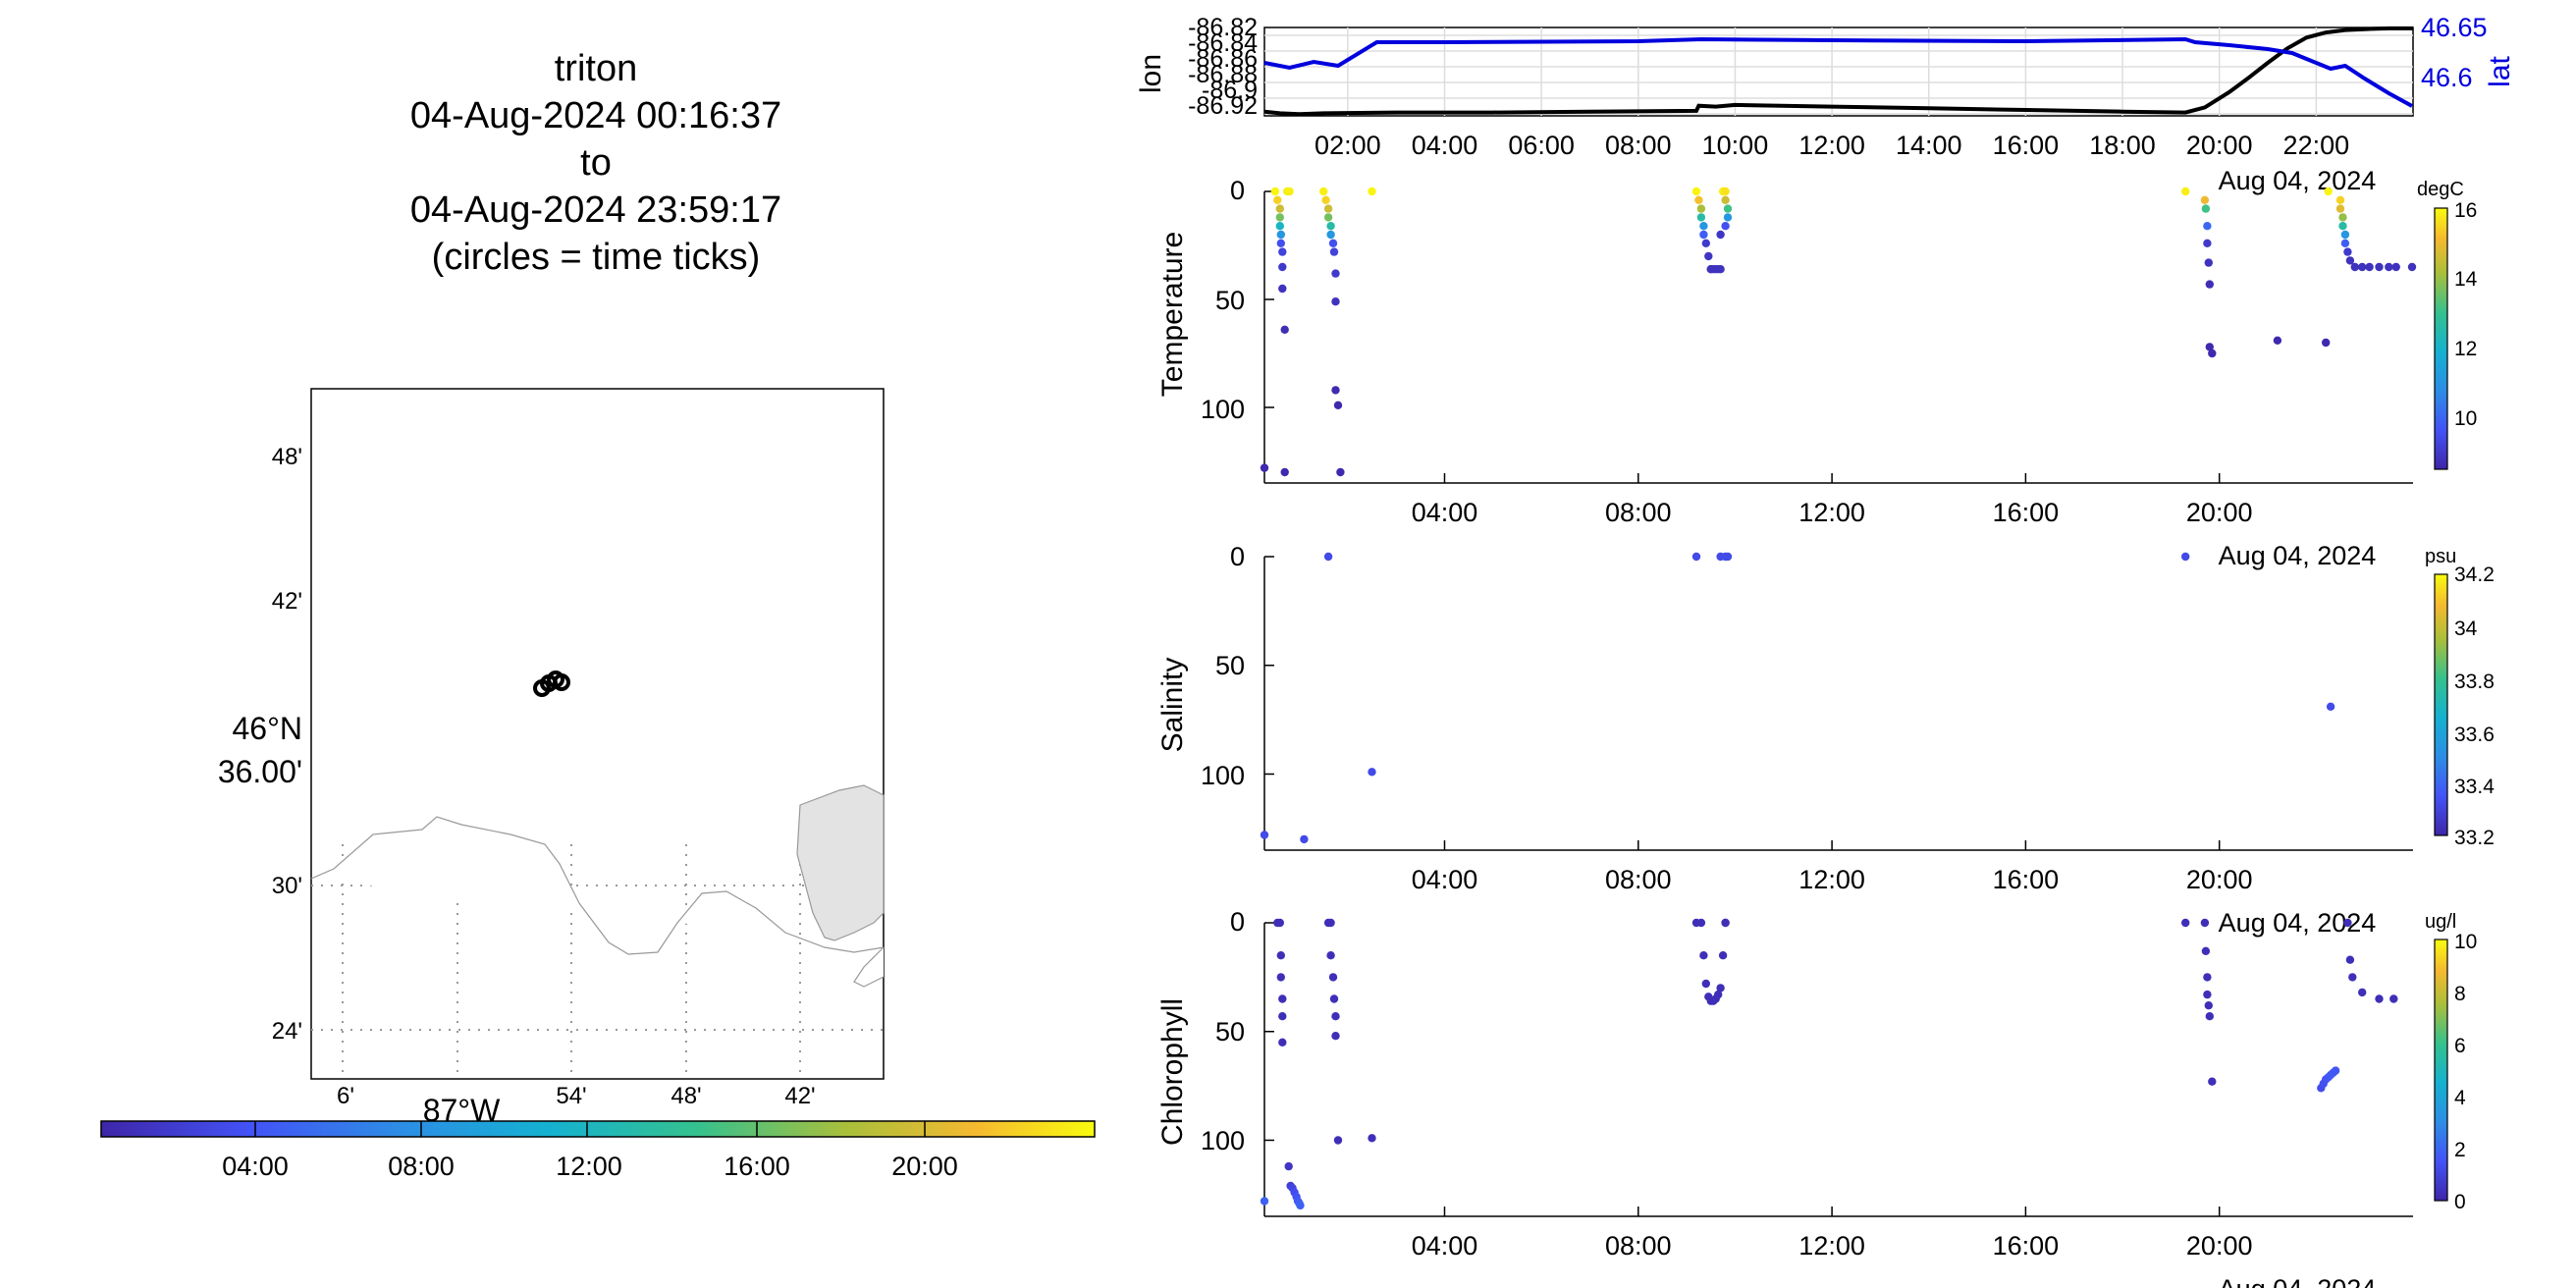 Image resolution: width=2576 pixels, height=1288 pixels. I want to click on temperature-x-tick: 08:00, so click(1638, 512).